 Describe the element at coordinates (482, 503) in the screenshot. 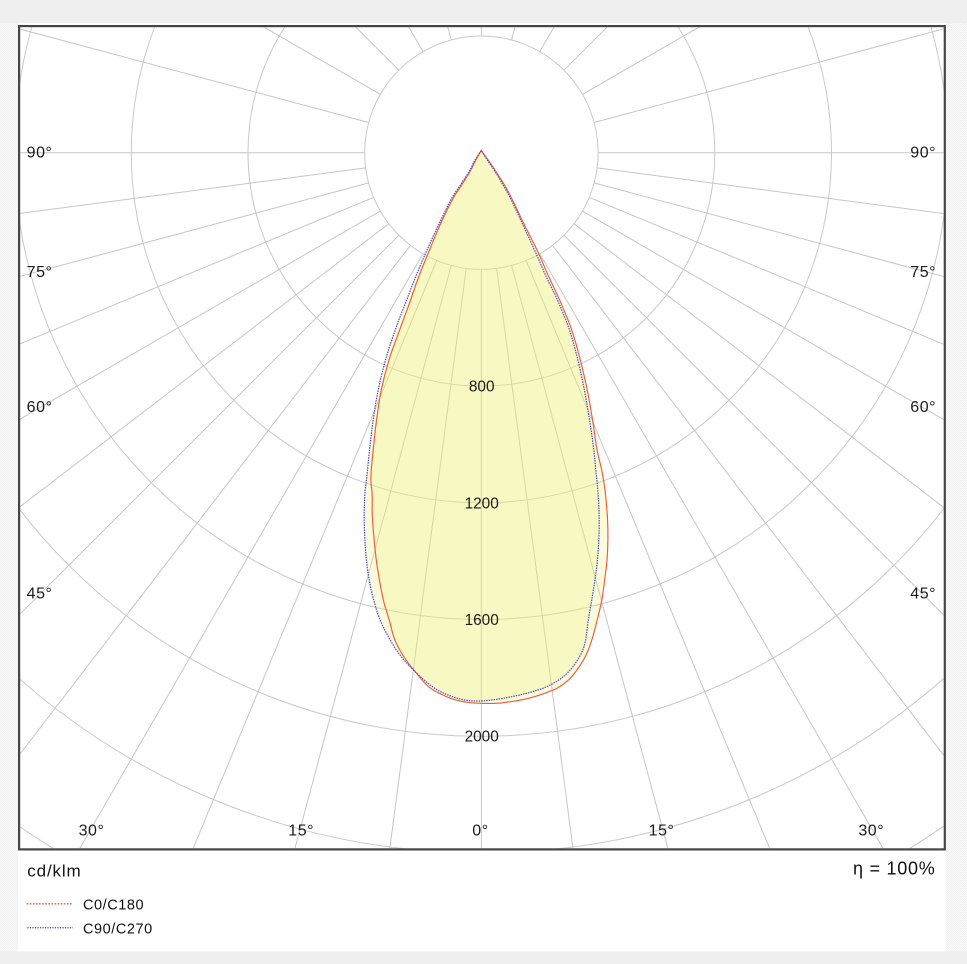

I see `svg-text: 1200` at that location.